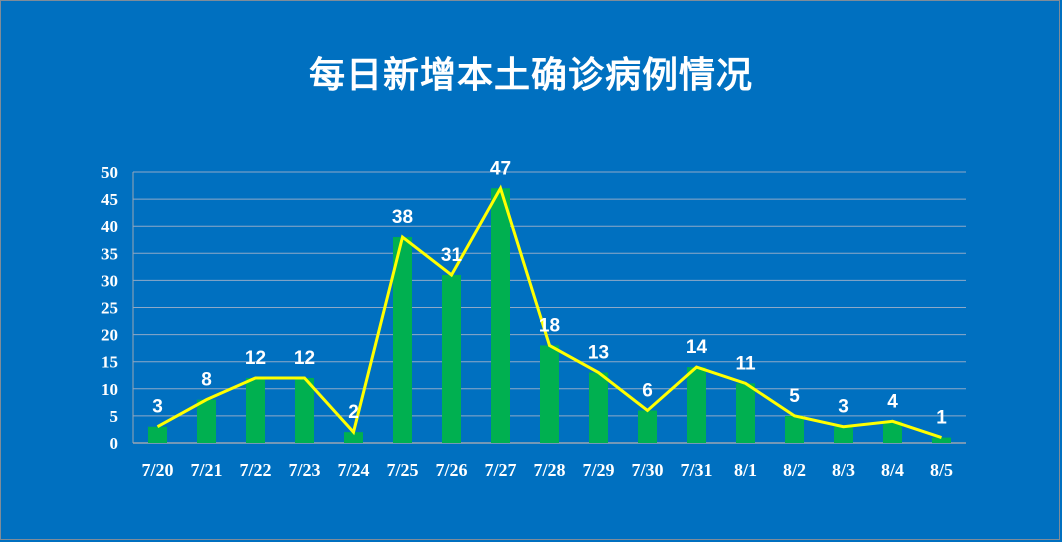  Describe the element at coordinates (598, 353) in the screenshot. I see `data-label: 13` at that location.